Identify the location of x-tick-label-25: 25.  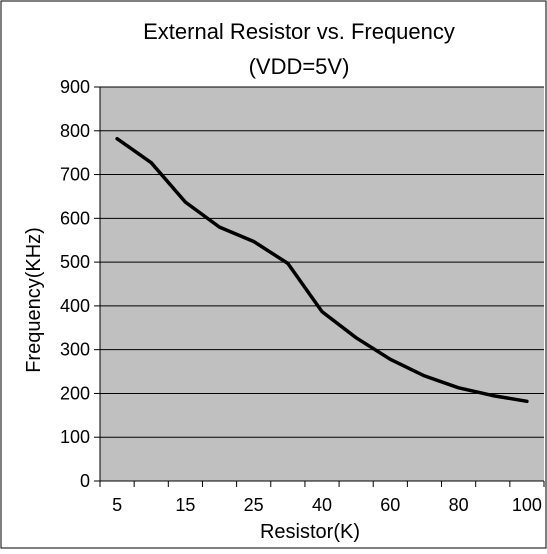
(254, 505).